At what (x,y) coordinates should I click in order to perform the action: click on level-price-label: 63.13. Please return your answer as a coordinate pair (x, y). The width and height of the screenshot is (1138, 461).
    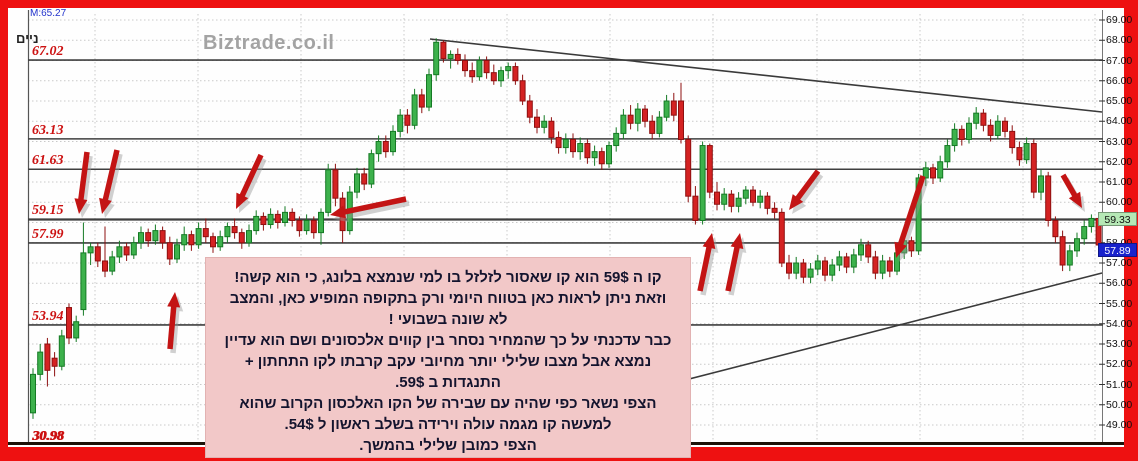
    Looking at the image, I should click on (48, 130).